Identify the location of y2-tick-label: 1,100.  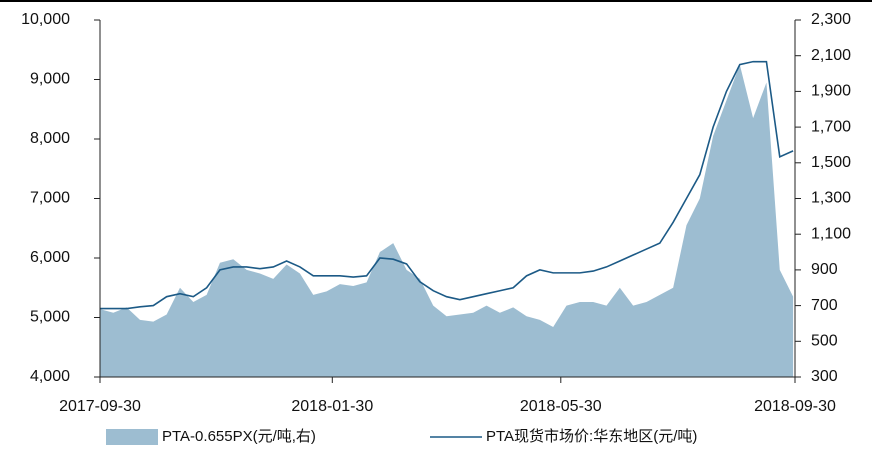
(831, 233).